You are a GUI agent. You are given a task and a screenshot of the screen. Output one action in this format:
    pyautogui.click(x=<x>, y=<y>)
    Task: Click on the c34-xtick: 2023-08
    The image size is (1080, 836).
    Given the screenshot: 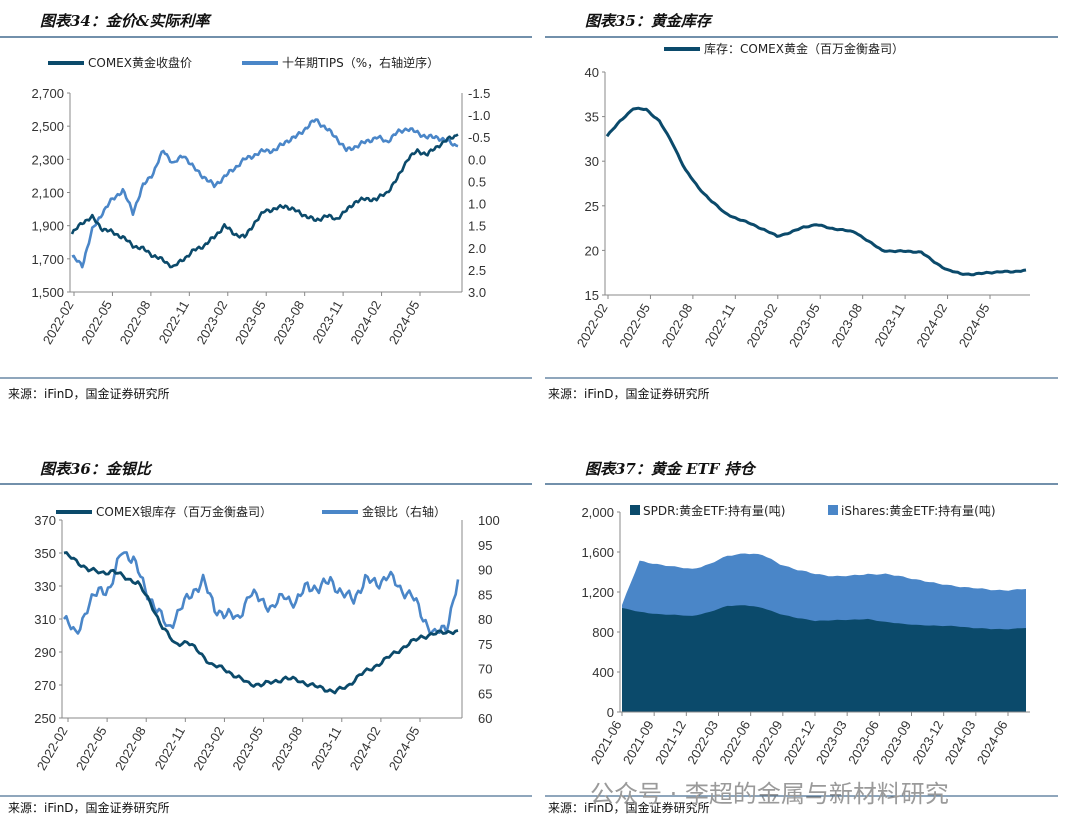 What is the action you would take?
    pyautogui.click(x=288, y=322)
    